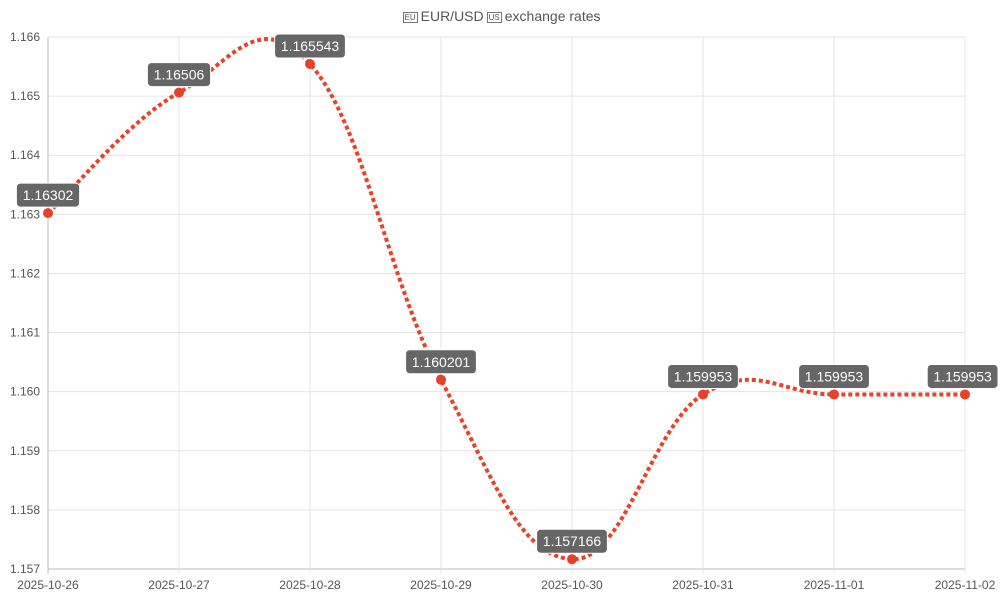 Image resolution: width=1000 pixels, height=600 pixels. What do you see at coordinates (25, 273) in the screenshot?
I see `y-tick-label: 1.162` at bounding box center [25, 273].